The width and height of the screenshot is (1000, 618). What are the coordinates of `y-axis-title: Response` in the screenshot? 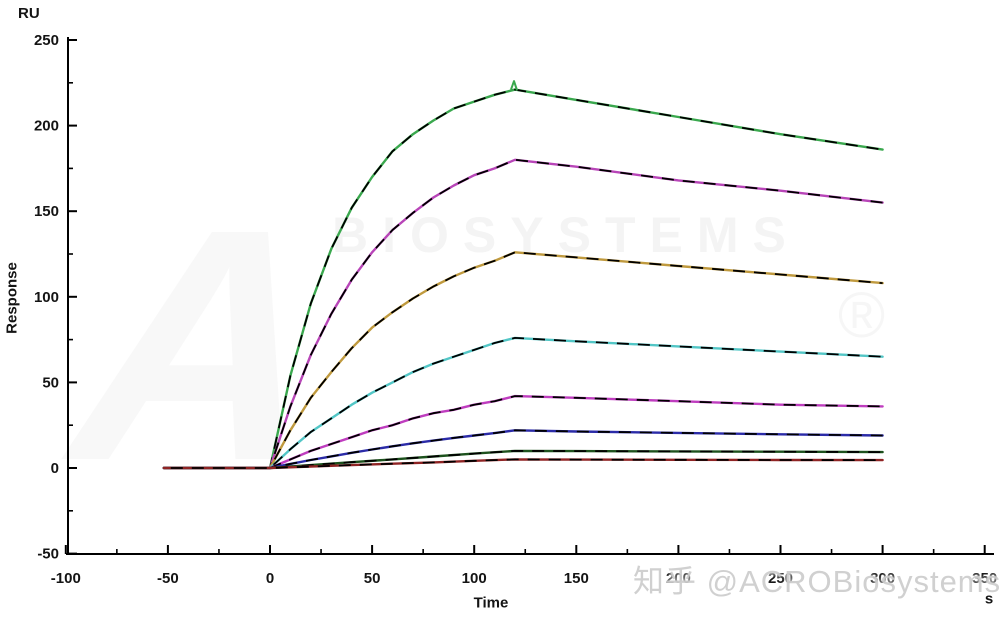 It's located at (12, 298).